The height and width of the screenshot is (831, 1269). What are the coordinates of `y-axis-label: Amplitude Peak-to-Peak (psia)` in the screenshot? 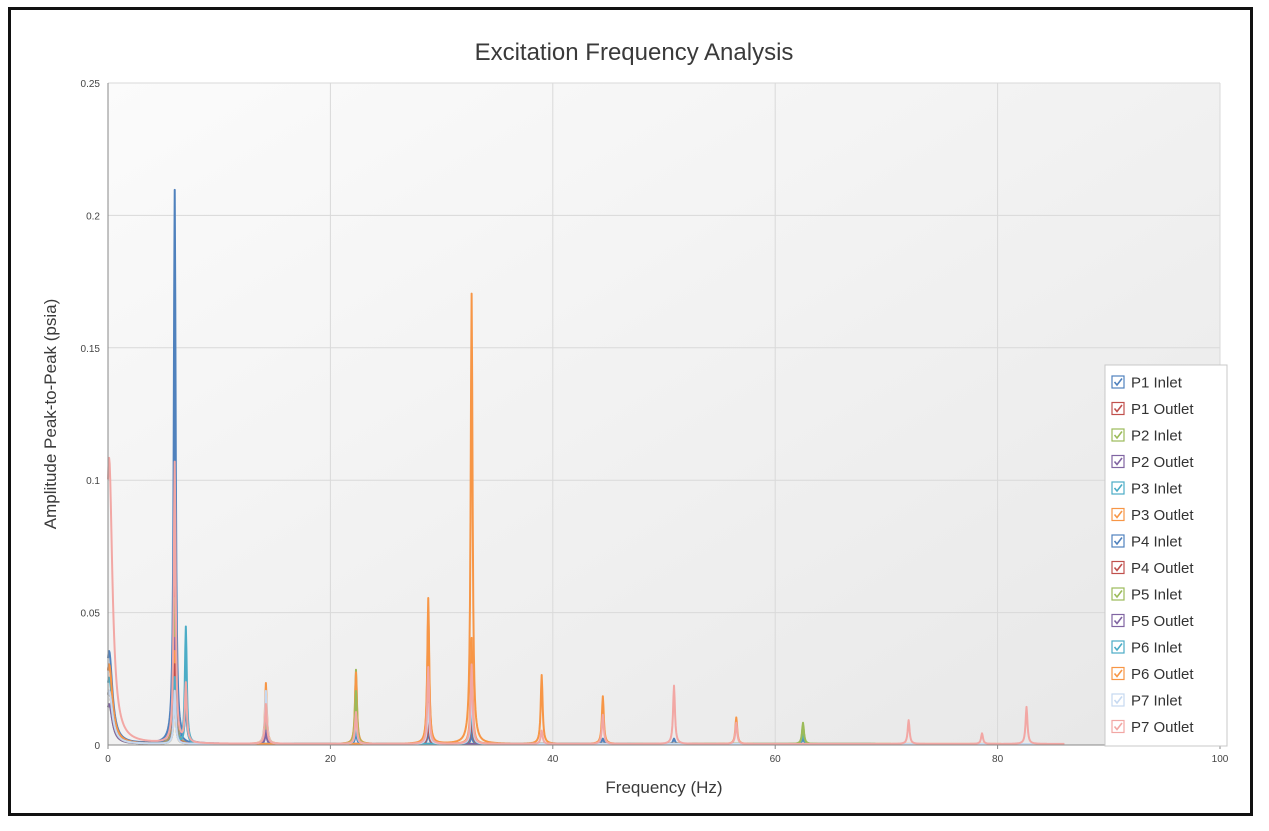 It's located at (50, 414).